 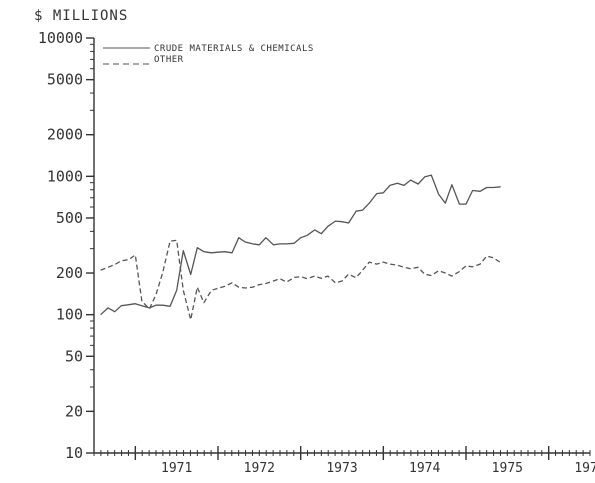 What do you see at coordinates (259, 468) in the screenshot?
I see `x-tick-label: 1972` at bounding box center [259, 468].